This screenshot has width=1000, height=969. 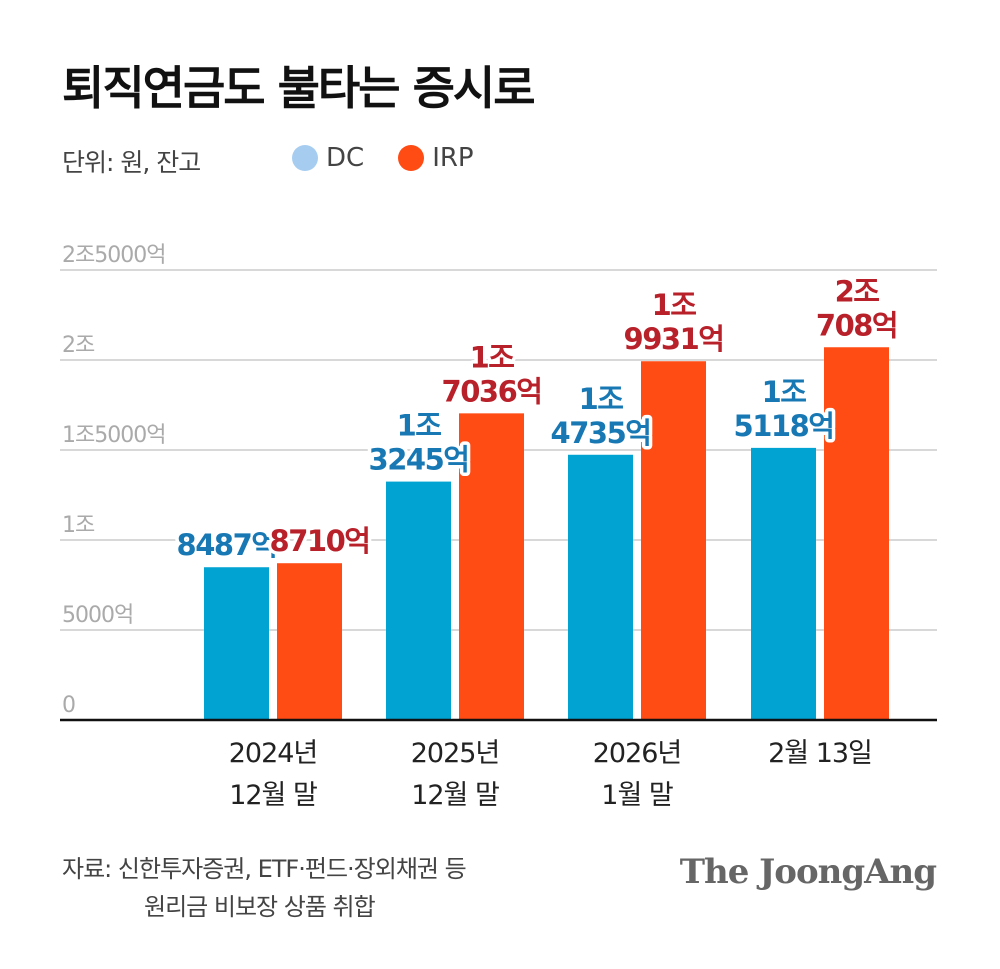 What do you see at coordinates (113, 435) in the screenshot?
I see `y-tick-label: 1조5000억` at bounding box center [113, 435].